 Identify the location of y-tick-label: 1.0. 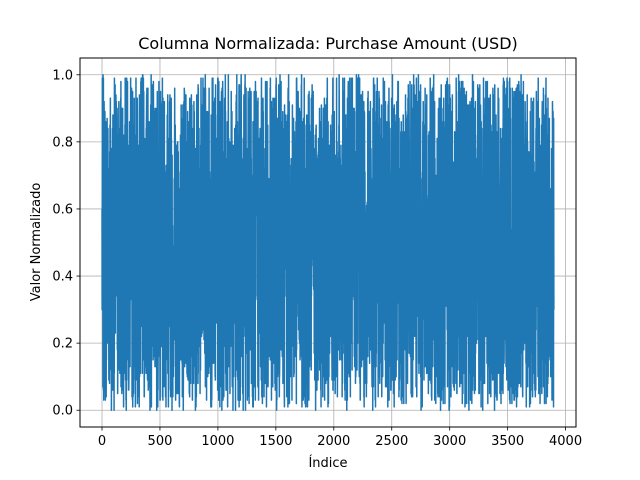
(62, 75).